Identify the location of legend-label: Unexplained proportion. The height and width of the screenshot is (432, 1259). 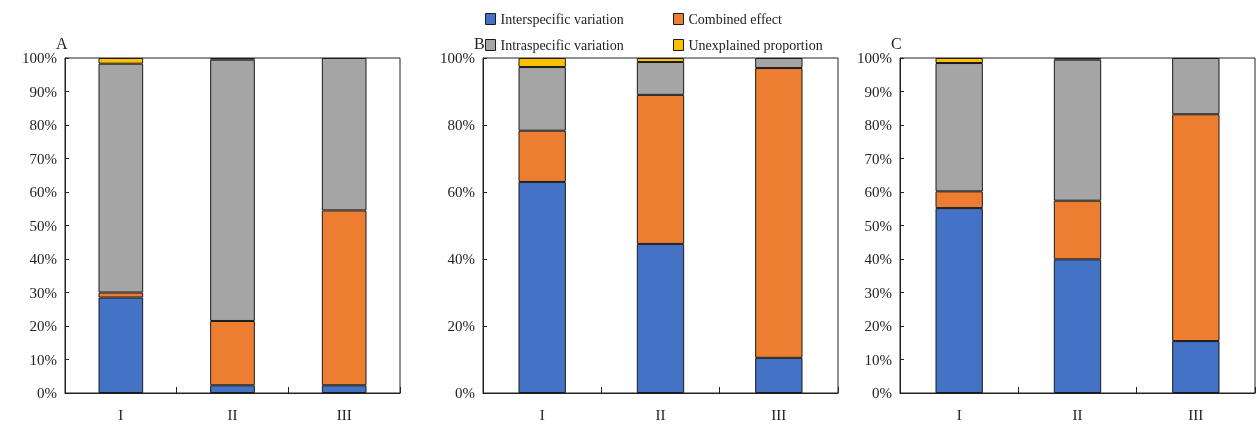
(755, 45).